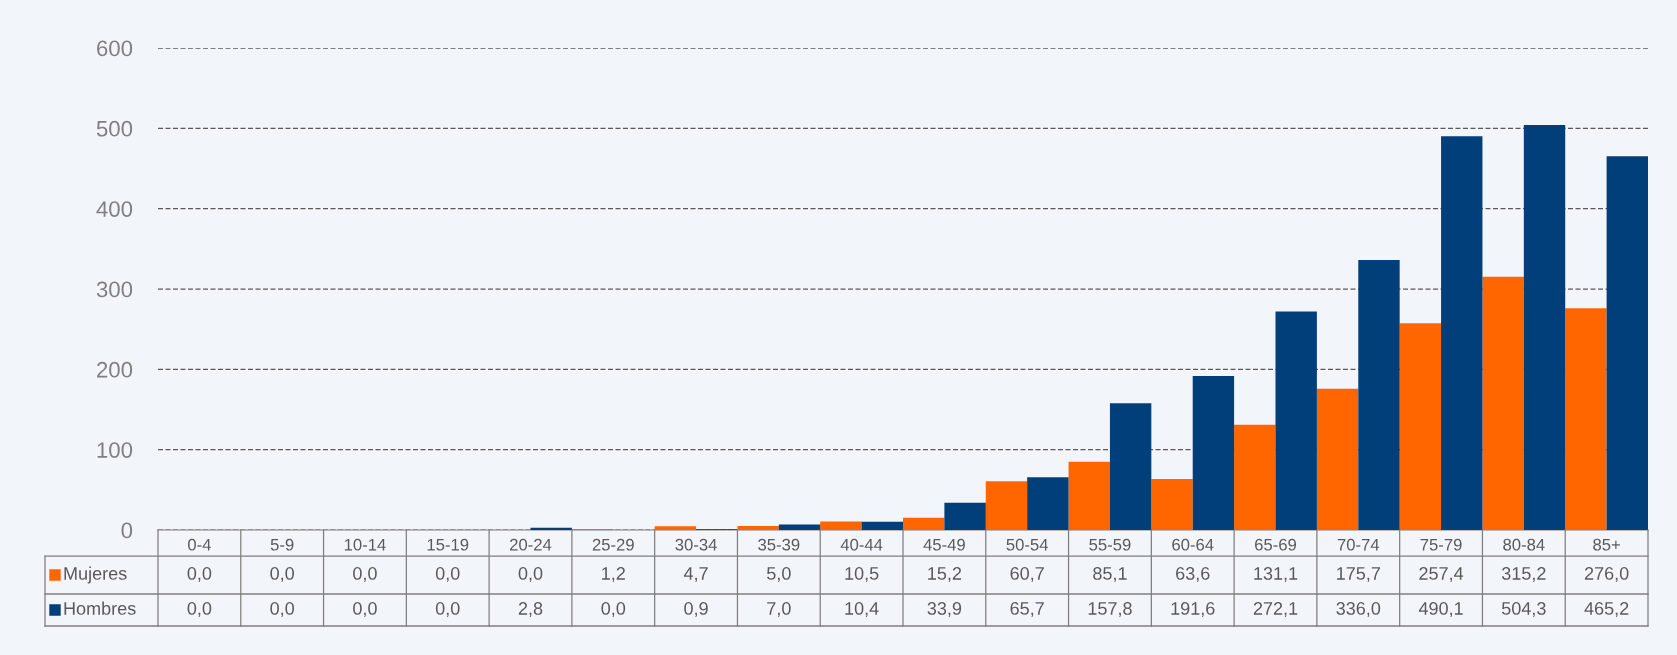 The image size is (1677, 655). I want to click on data-label: 272,1, so click(1275, 609).